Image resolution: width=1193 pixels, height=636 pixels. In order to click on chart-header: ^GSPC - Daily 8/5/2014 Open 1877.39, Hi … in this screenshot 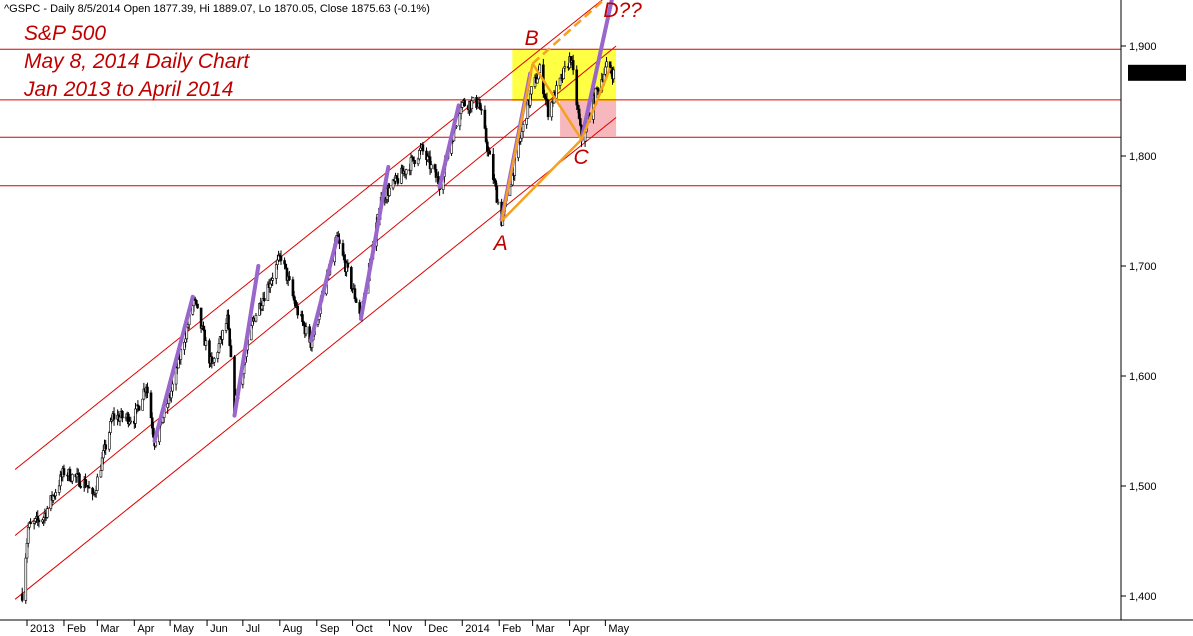, I will do `click(217, 9)`.